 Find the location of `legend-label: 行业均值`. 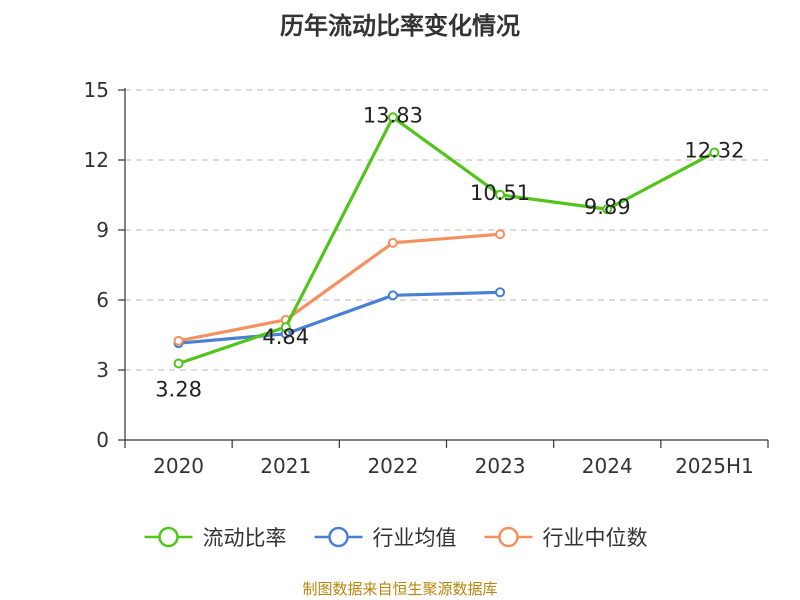

legend-label: 行业均值 is located at coordinates (415, 538).